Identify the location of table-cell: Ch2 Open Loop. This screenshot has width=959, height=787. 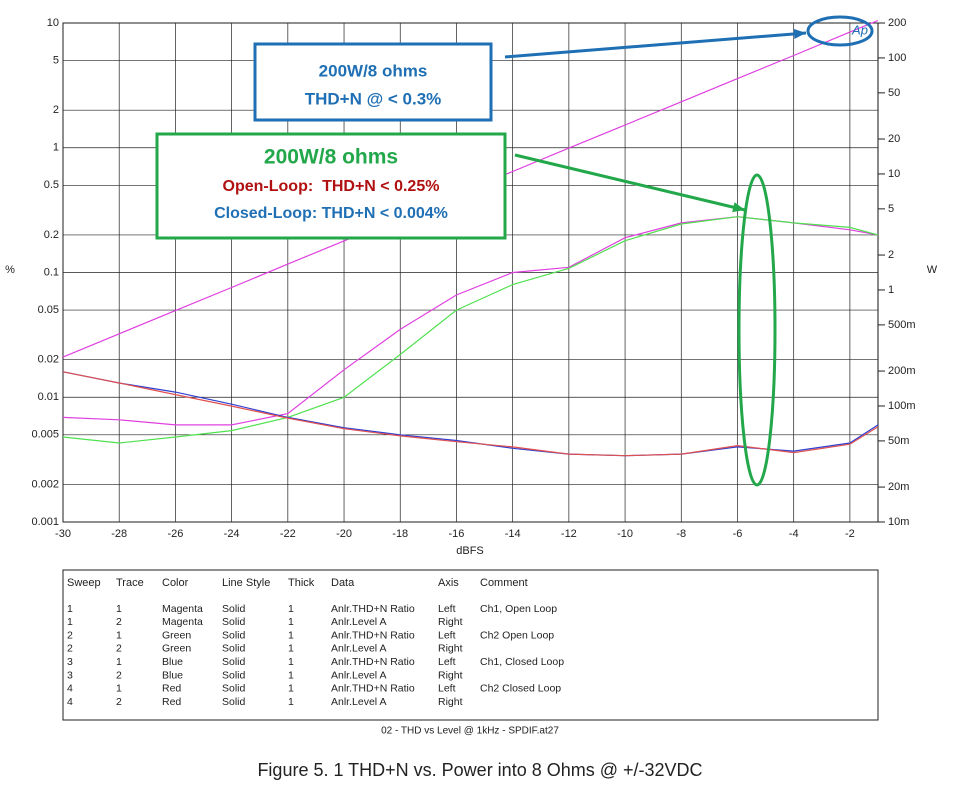
(517, 635).